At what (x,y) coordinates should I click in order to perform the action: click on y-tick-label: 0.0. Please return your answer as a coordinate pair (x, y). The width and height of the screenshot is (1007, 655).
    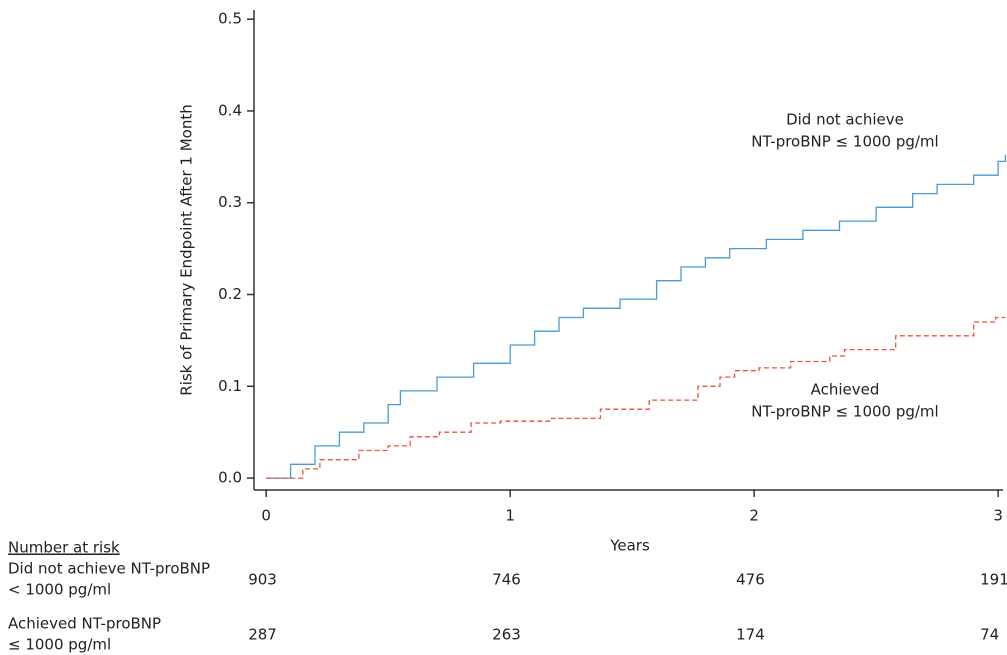
    Looking at the image, I should click on (230, 478).